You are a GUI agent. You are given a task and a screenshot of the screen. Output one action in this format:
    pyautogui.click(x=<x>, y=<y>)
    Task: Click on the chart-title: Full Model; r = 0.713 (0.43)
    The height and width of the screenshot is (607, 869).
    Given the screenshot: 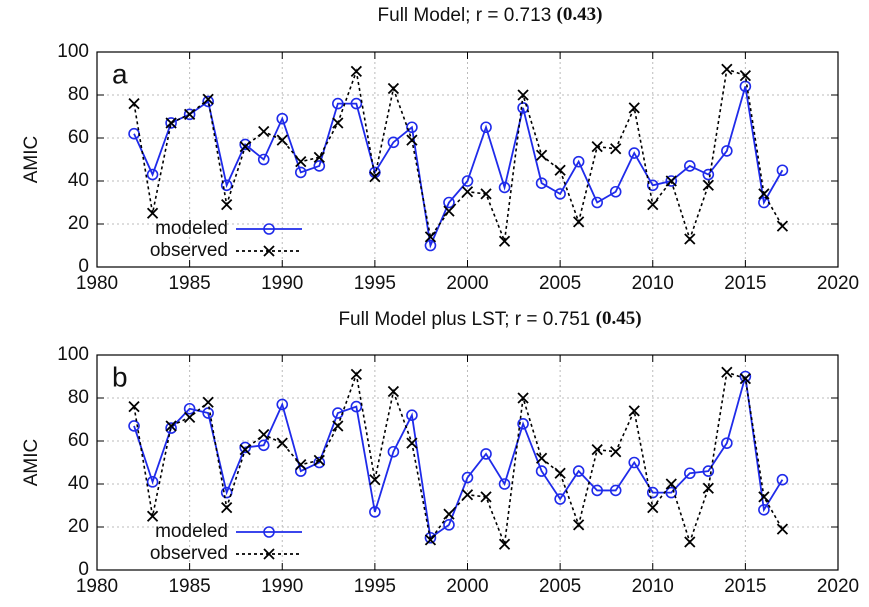 What is the action you would take?
    pyautogui.click(x=490, y=15)
    